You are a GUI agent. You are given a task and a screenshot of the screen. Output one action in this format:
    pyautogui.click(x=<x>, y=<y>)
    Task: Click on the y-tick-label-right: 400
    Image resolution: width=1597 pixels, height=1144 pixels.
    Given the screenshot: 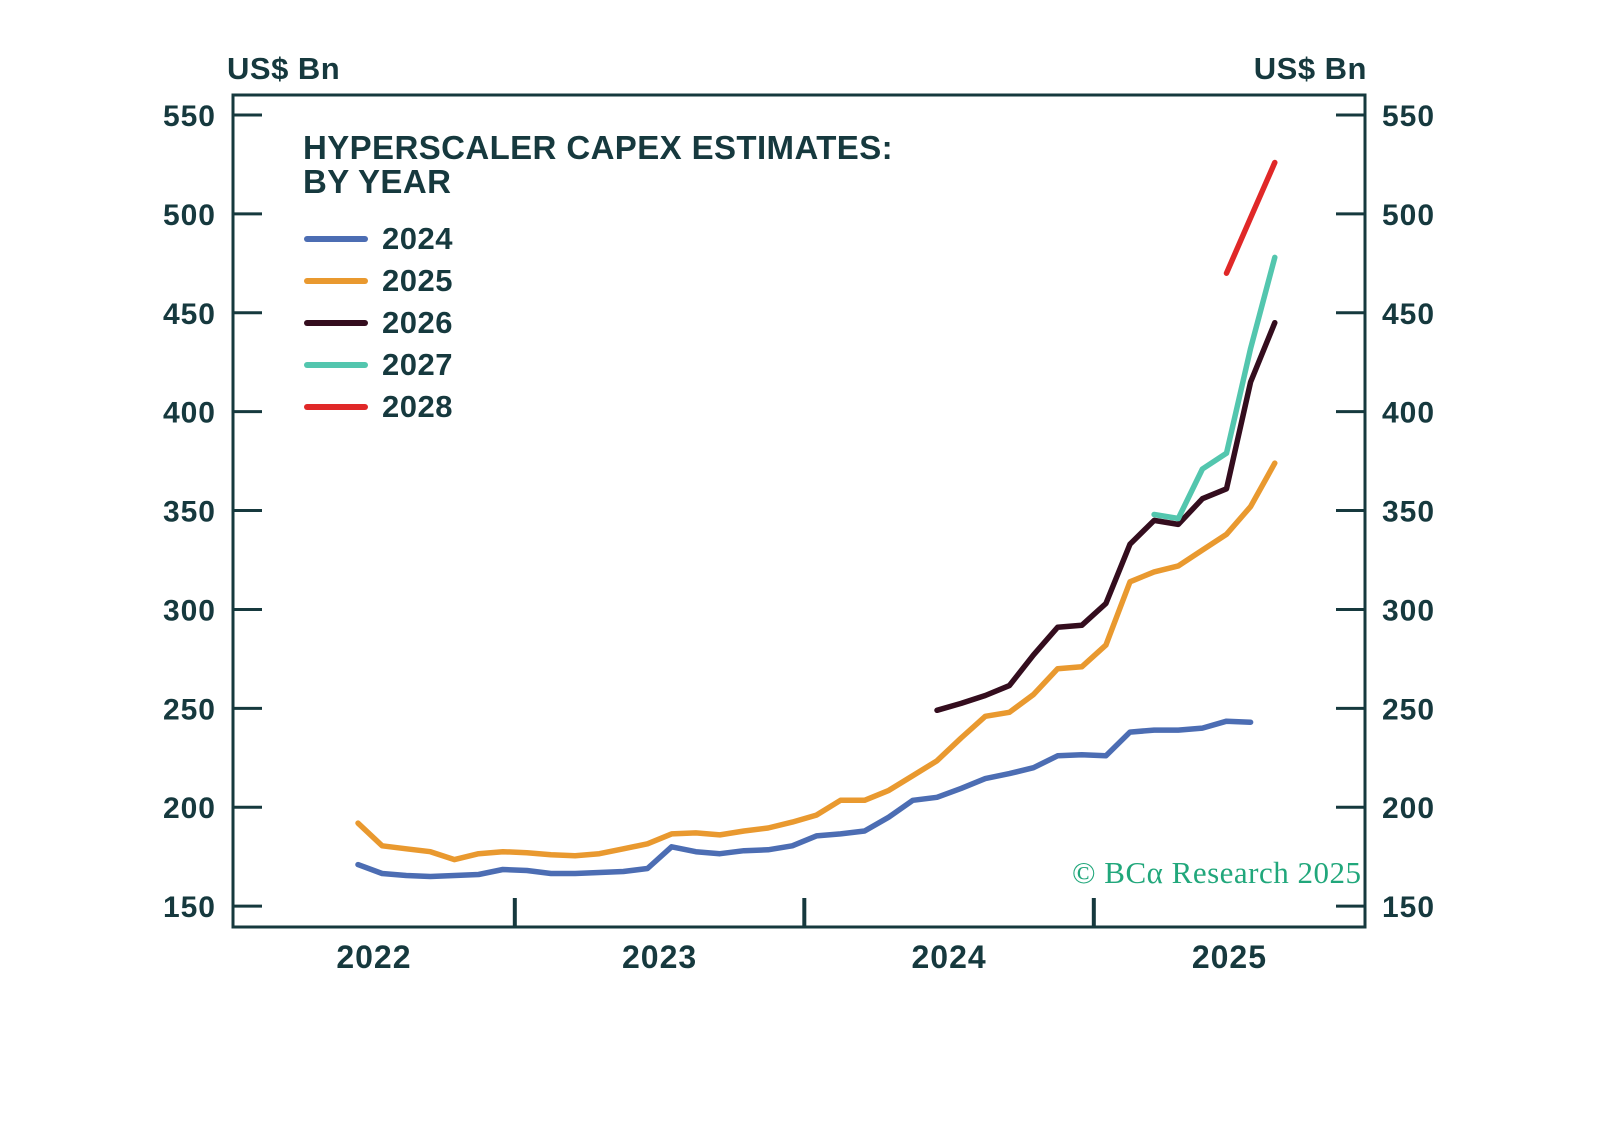 What is the action you would take?
    pyautogui.click(x=1408, y=413)
    